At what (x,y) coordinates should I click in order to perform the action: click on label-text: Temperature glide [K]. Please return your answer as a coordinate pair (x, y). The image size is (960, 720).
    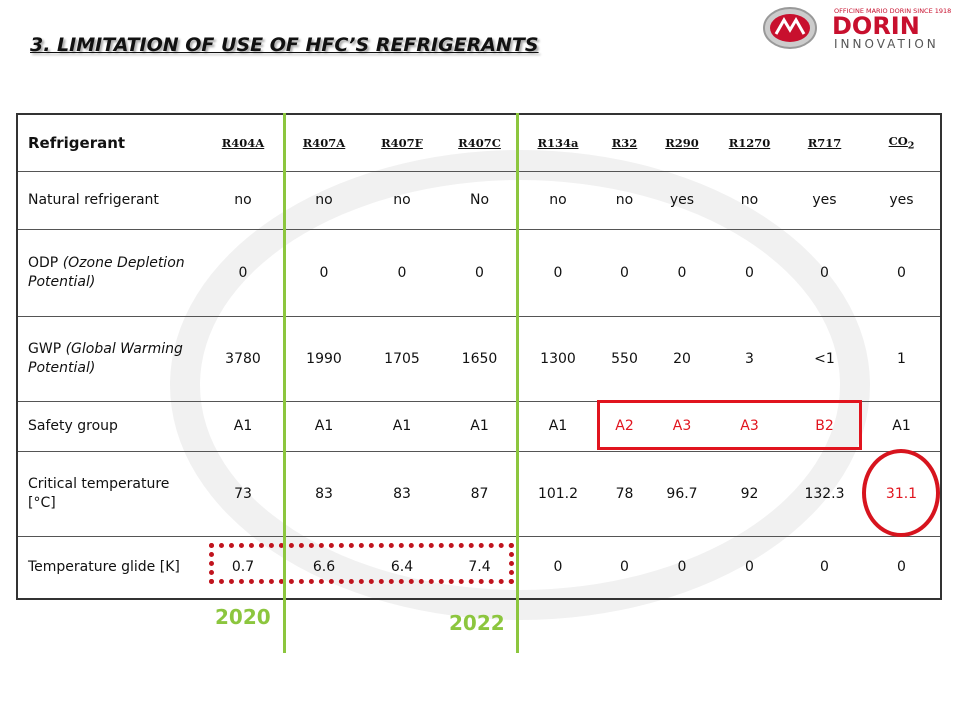
    Looking at the image, I should click on (104, 567).